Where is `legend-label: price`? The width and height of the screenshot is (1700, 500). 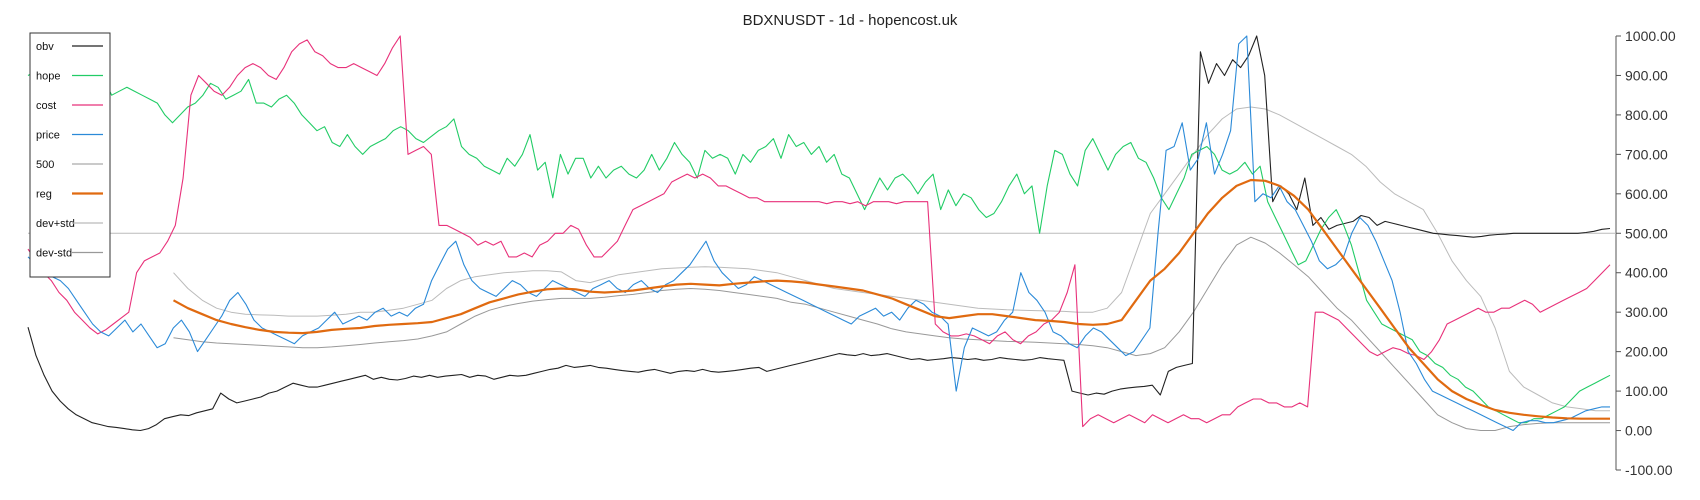 legend-label: price is located at coordinates (48, 136).